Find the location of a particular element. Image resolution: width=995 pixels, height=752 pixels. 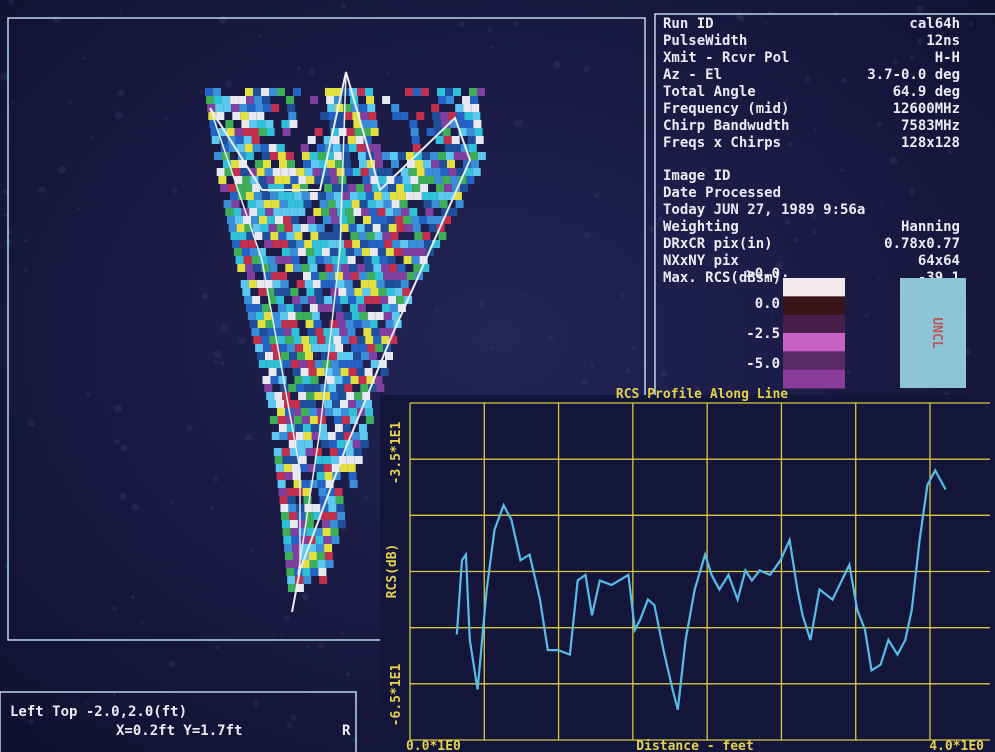

colorbar-band is located at coordinates (814, 361).